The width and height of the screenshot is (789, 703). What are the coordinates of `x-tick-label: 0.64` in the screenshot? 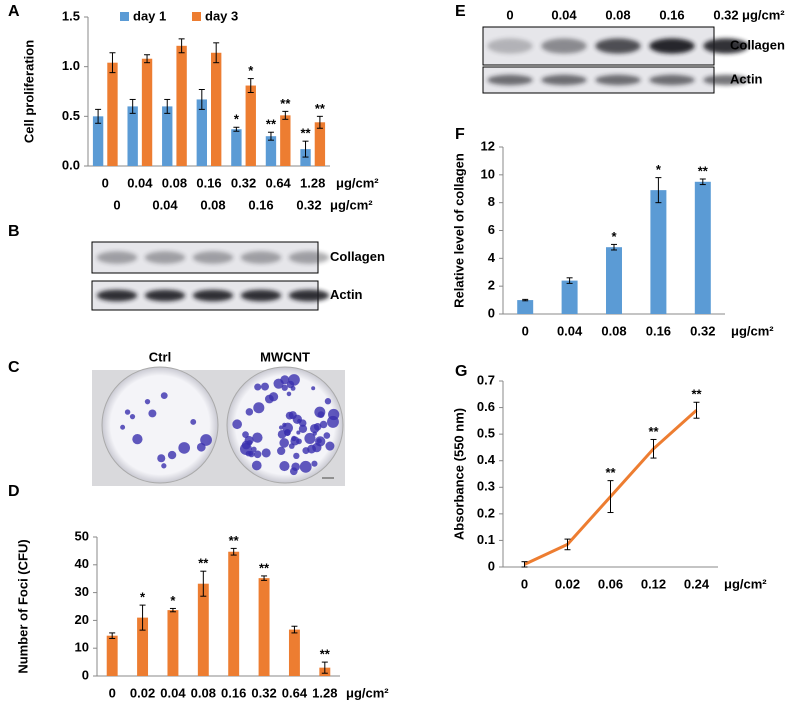 It's located at (295, 692).